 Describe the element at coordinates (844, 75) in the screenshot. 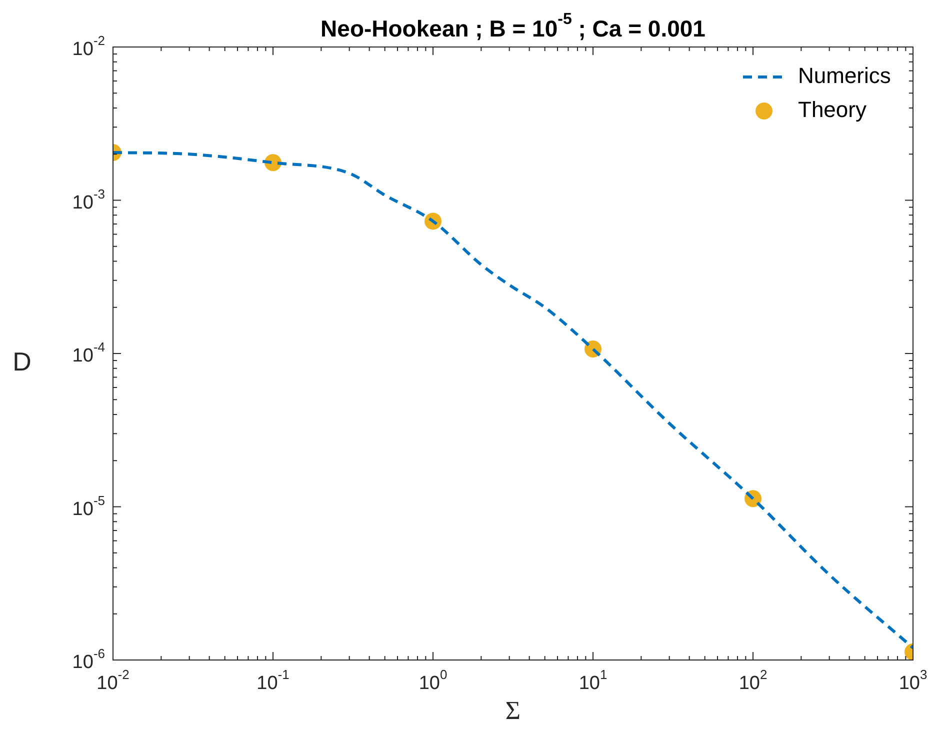

I see `legend-label: Numerics` at that location.